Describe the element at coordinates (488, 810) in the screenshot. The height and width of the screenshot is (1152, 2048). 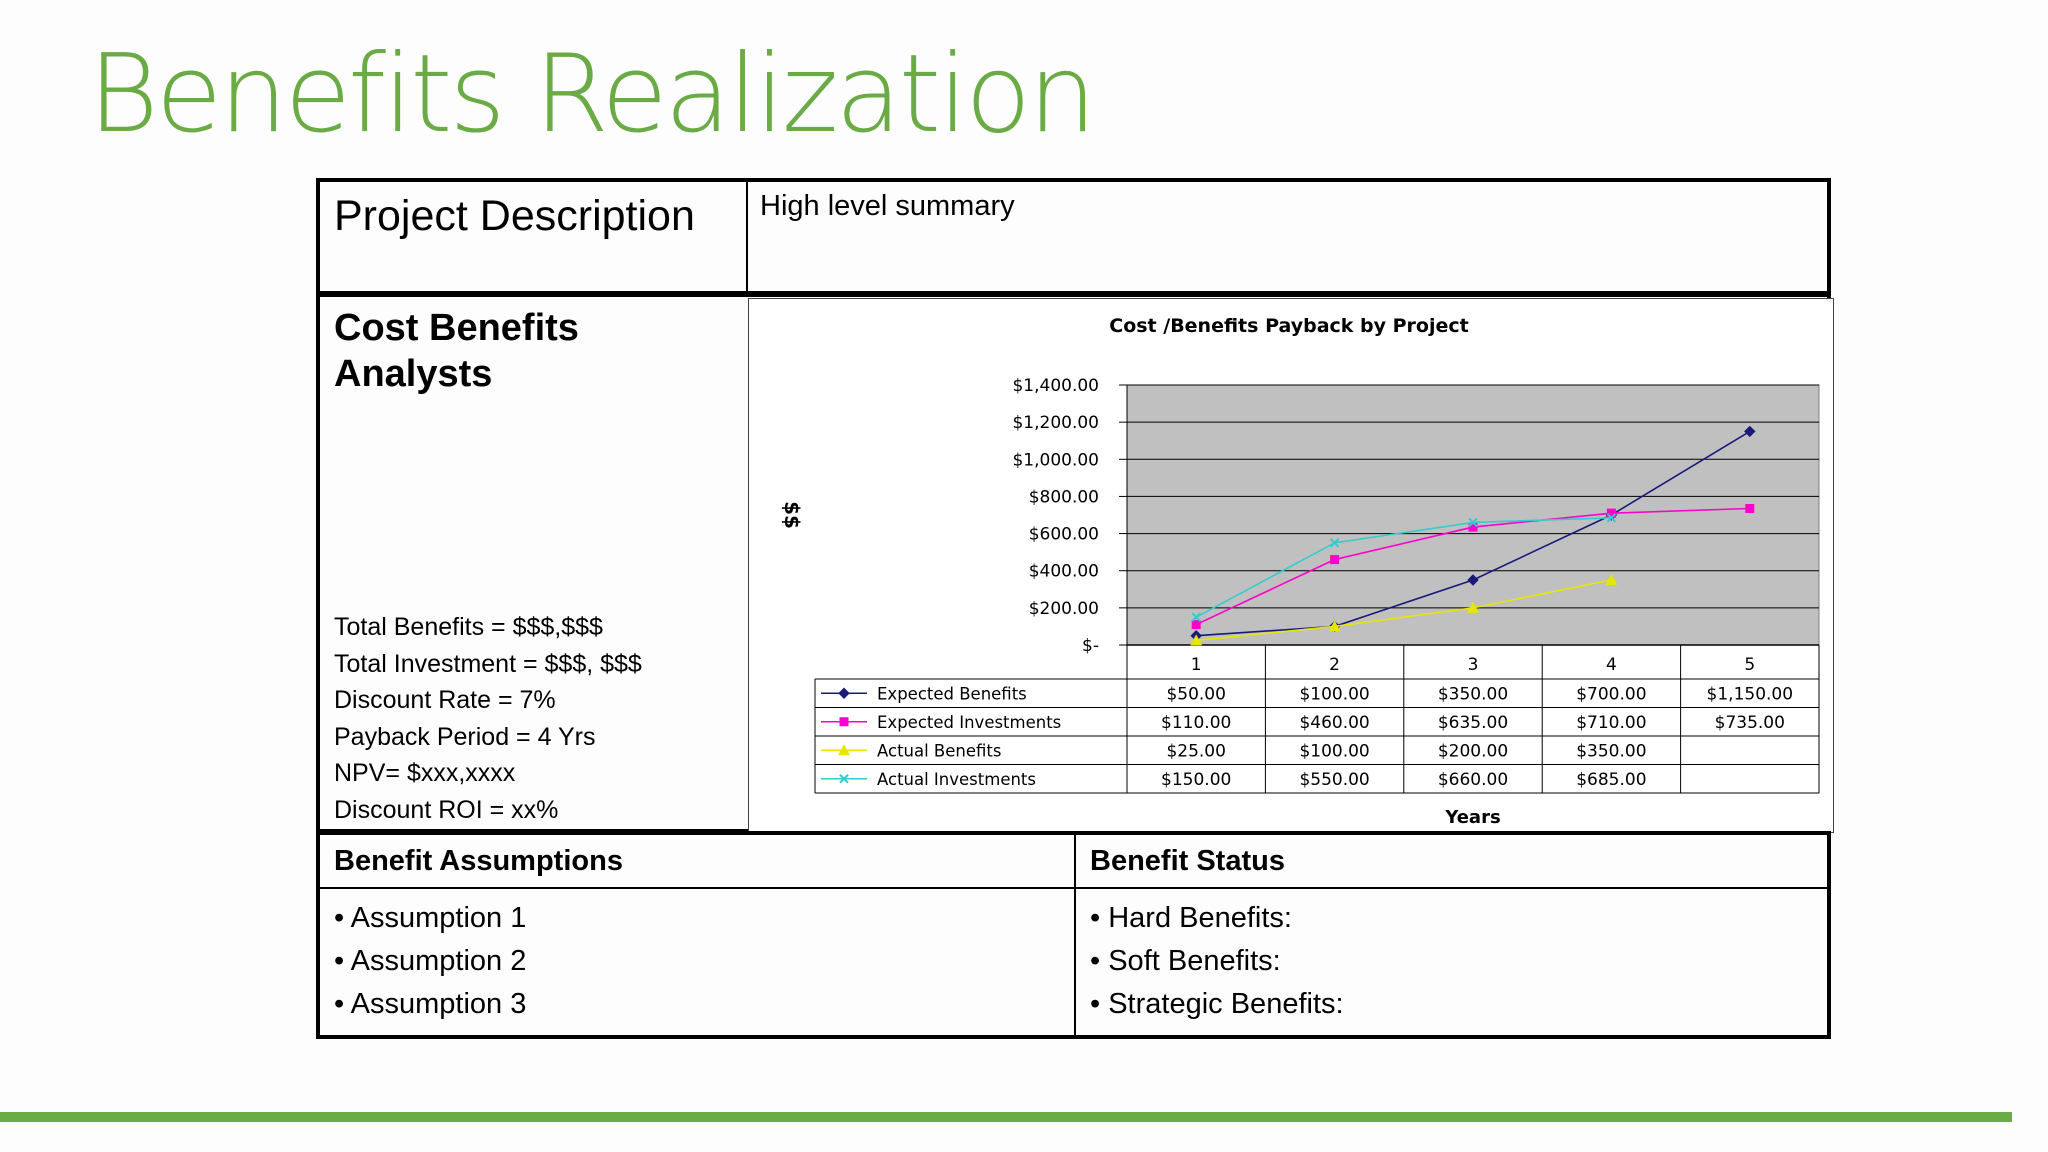
I see `metric-item: Discount ROI = xx%` at that location.